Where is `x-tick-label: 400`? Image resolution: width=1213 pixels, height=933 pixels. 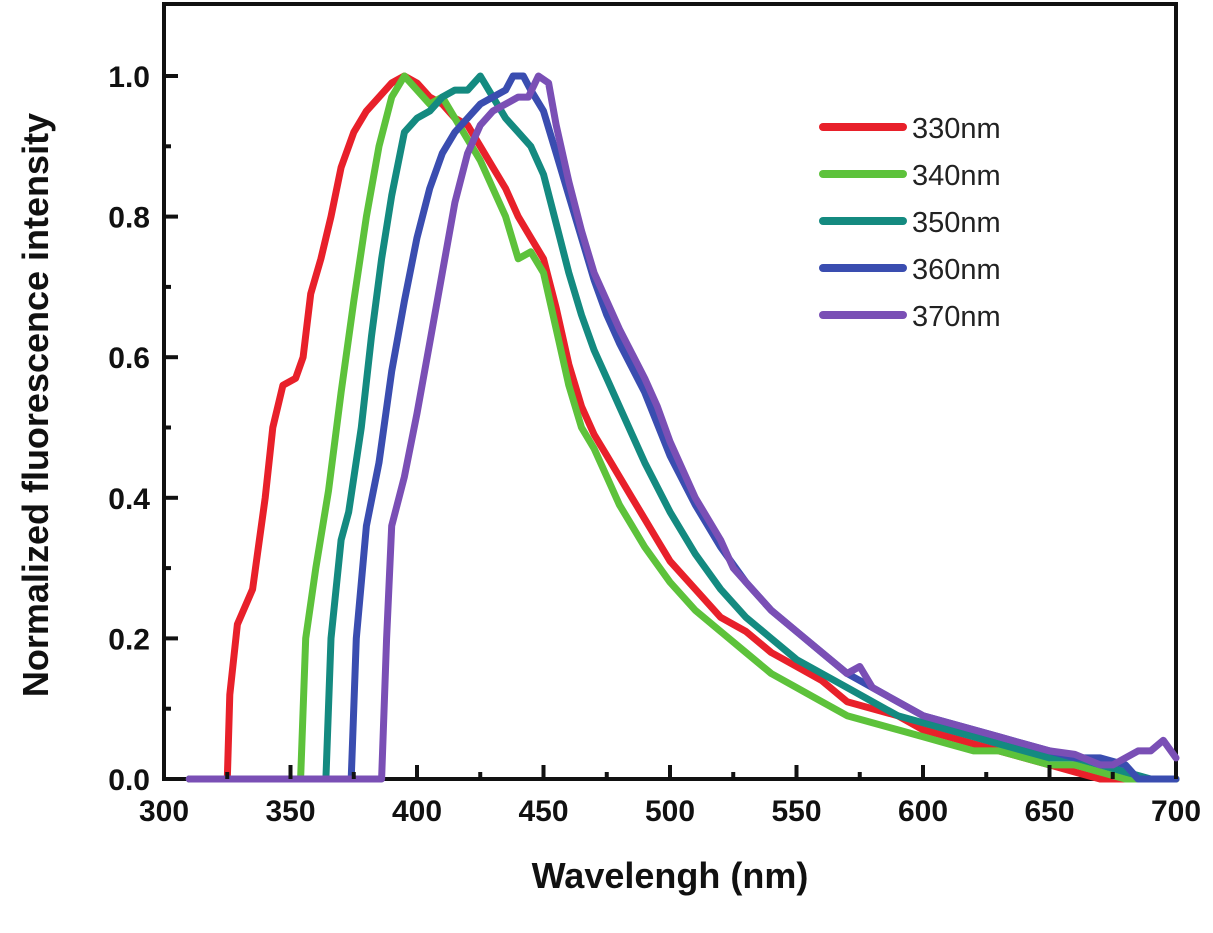 x-tick-label: 400 is located at coordinates (417, 811).